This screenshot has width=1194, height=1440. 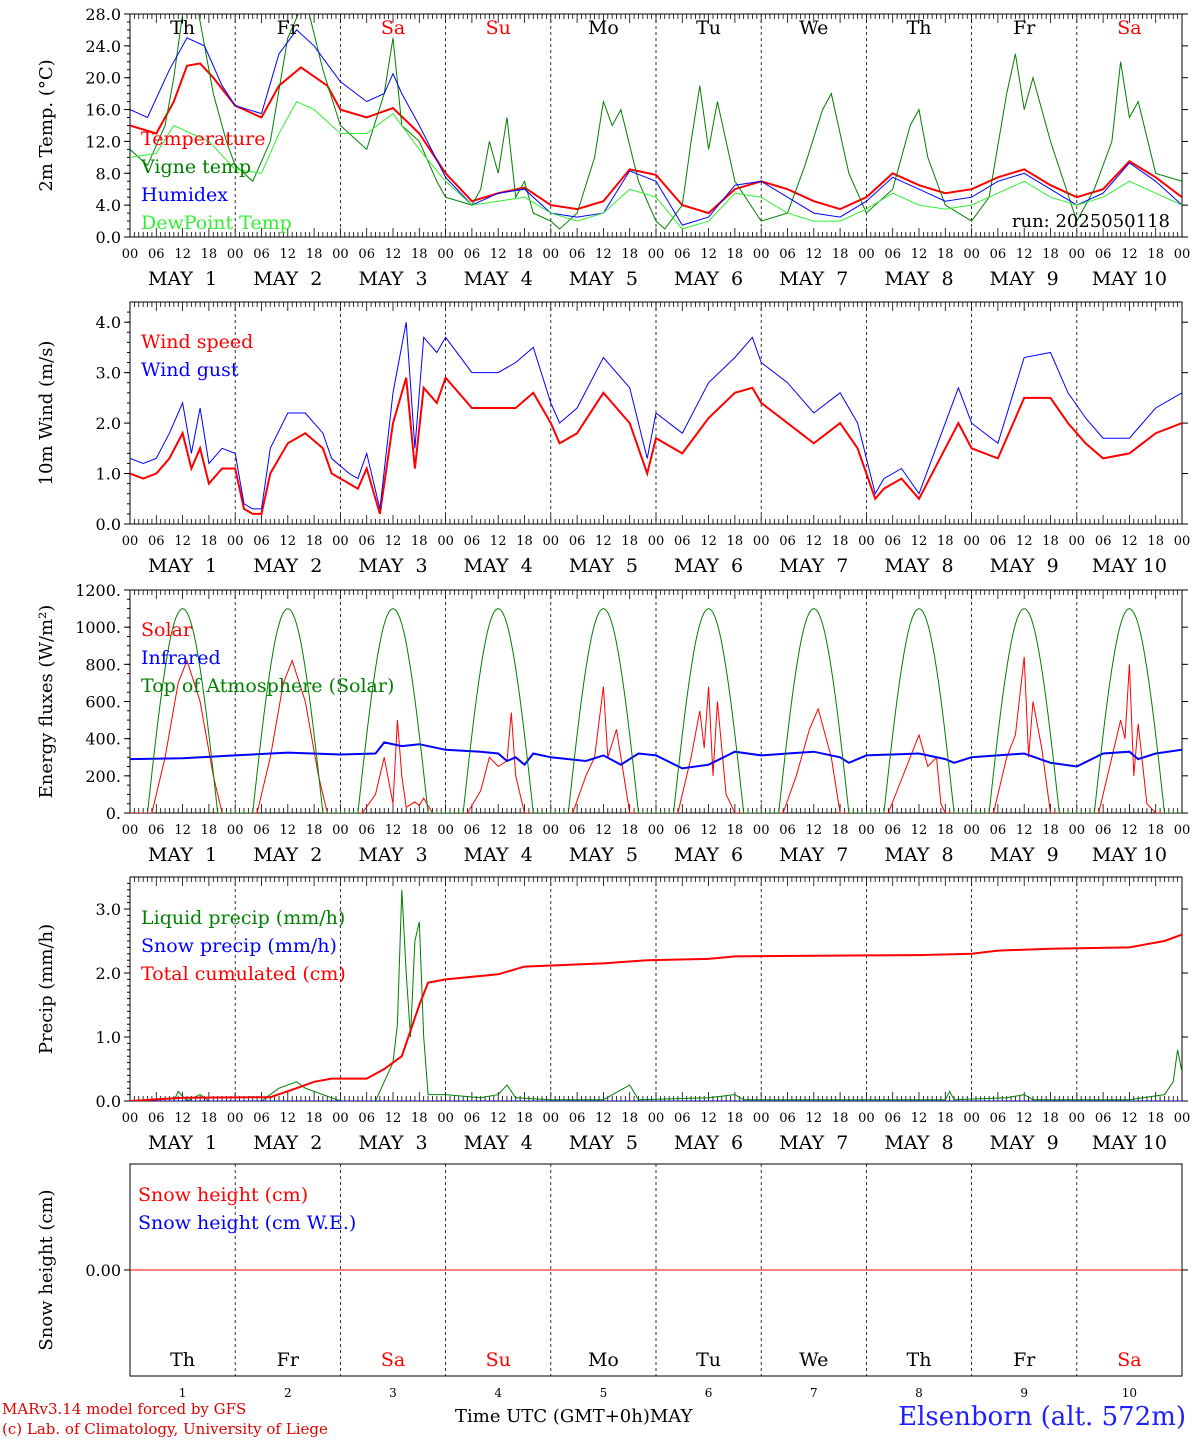 I want to click on y-tick-label: 4.0, so click(x=108, y=322).